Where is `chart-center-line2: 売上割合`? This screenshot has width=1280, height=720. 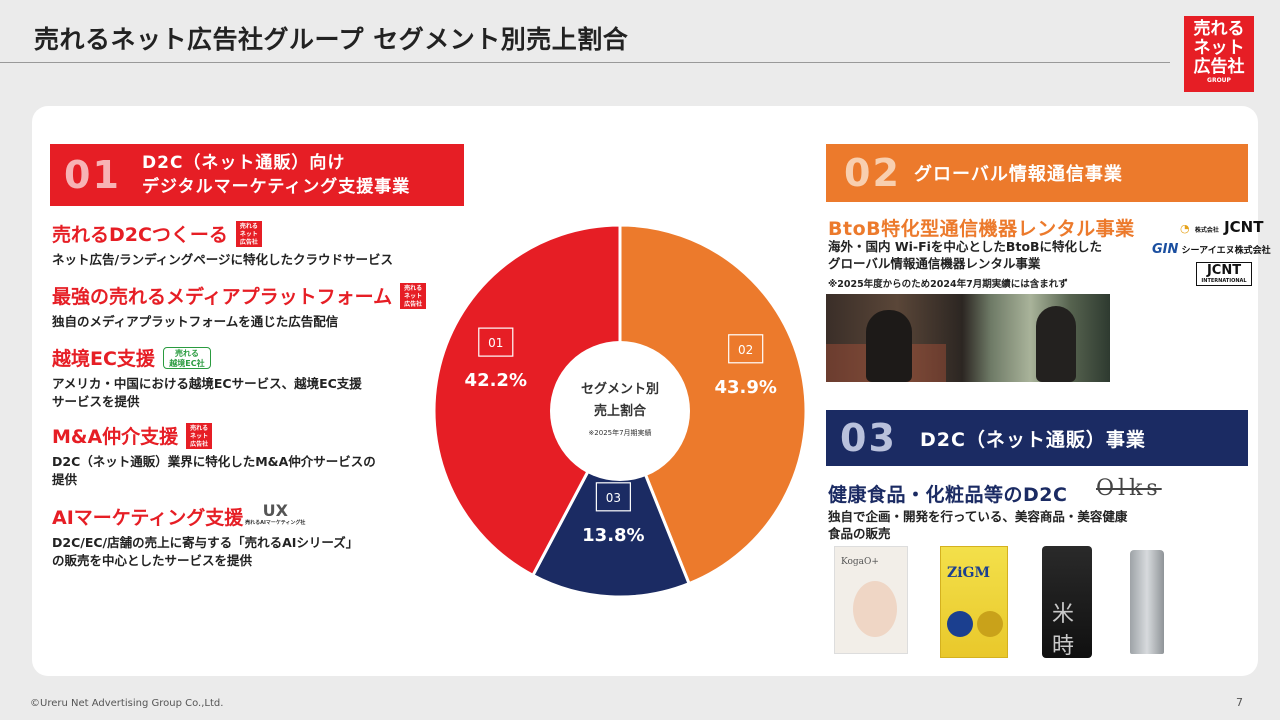 chart-center-line2: 売上割合 is located at coordinates (620, 411).